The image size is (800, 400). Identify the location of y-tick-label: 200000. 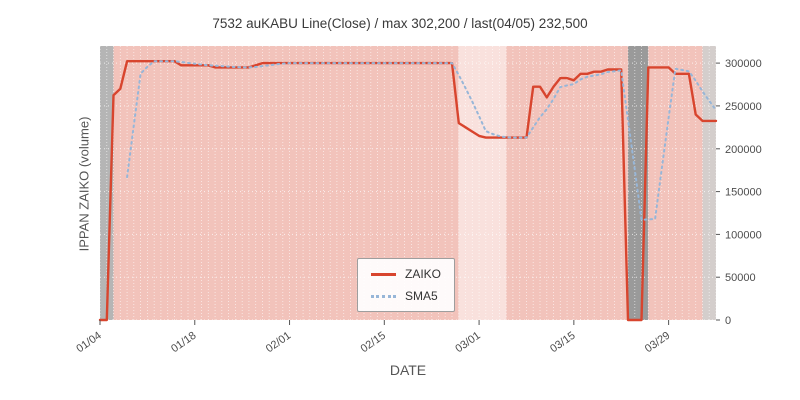
(743, 150).